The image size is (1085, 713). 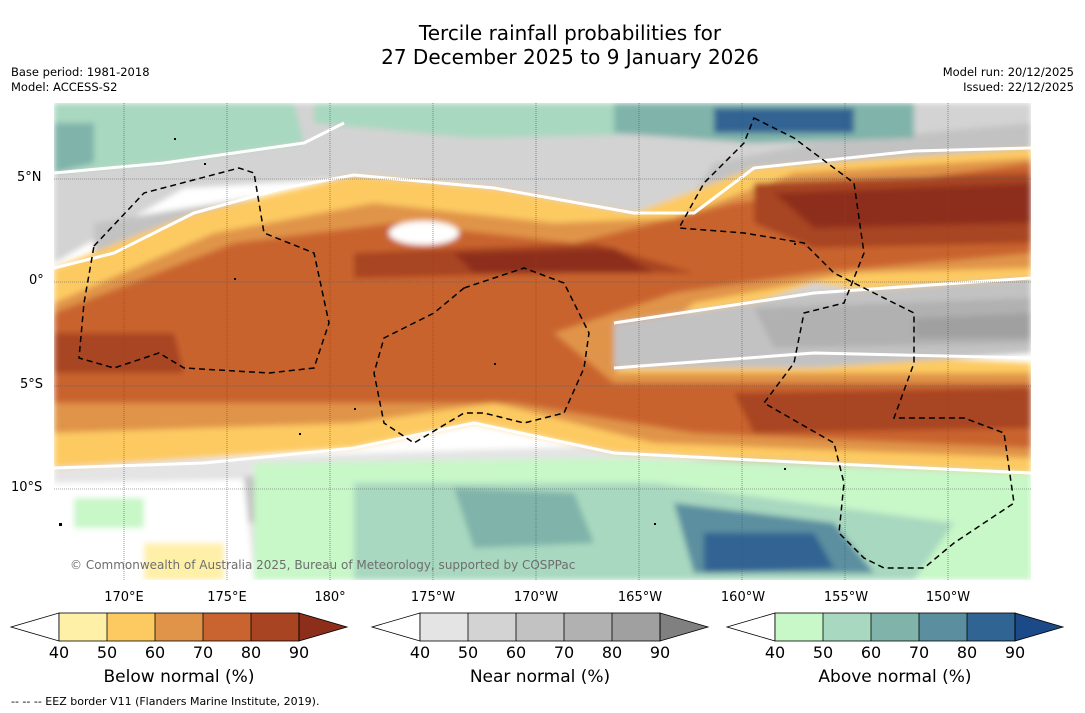 What do you see at coordinates (35, 627) in the screenshot?
I see `colorbar-below-lower-extend` at bounding box center [35, 627].